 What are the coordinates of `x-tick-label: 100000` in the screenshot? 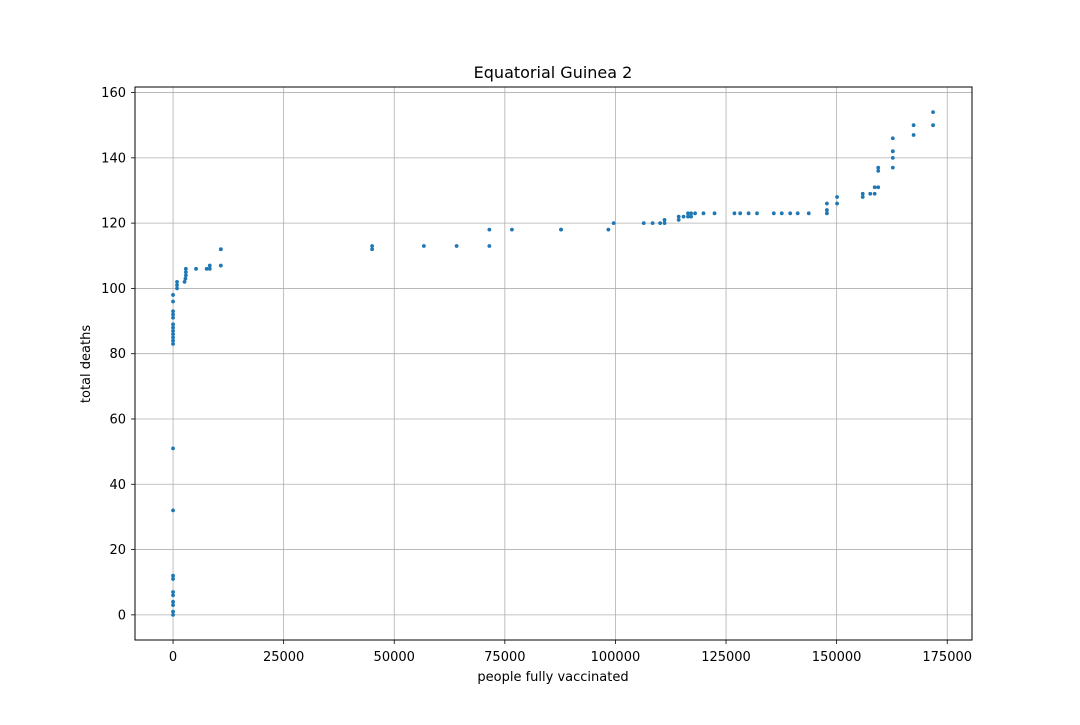 It's located at (616, 657).